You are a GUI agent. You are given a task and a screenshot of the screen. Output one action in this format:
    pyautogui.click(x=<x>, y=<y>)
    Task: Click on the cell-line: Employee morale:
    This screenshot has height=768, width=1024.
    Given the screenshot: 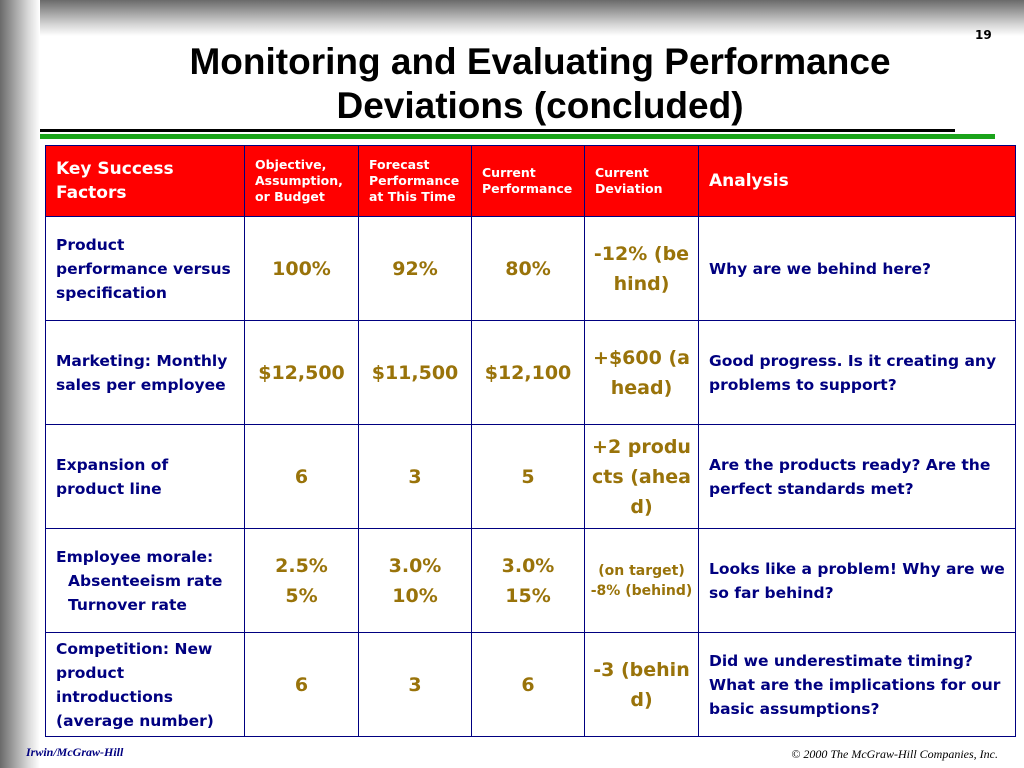 What is the action you would take?
    pyautogui.click(x=135, y=556)
    